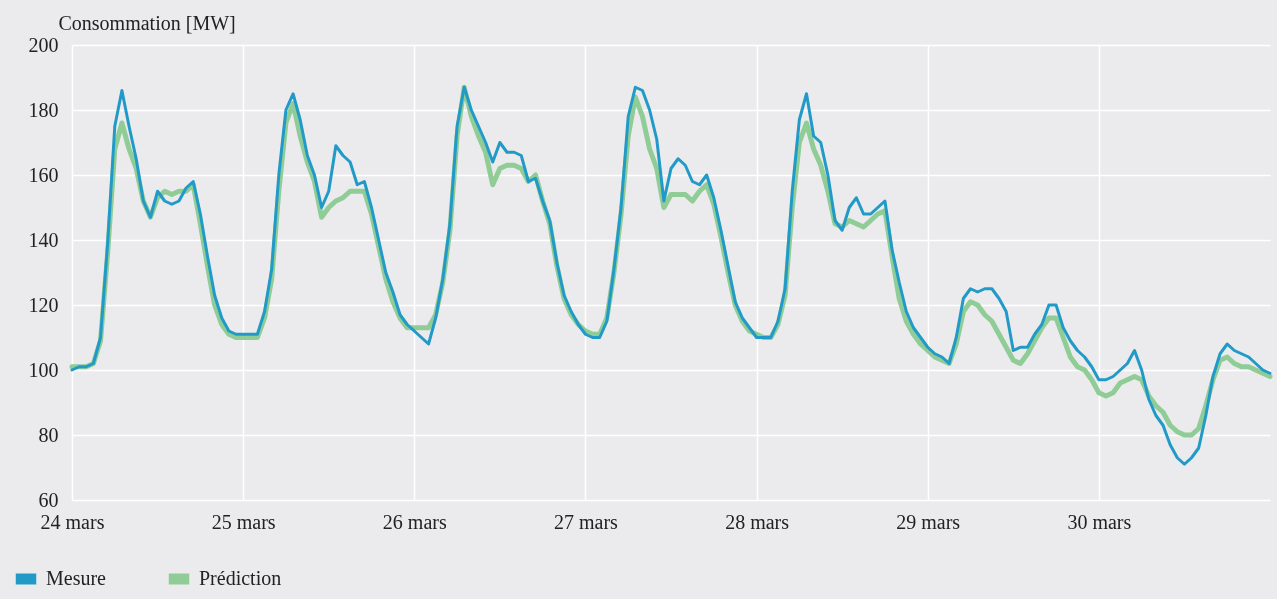 The image size is (1277, 599). What do you see at coordinates (414, 521) in the screenshot?
I see `x-tick-label: 26 mars` at bounding box center [414, 521].